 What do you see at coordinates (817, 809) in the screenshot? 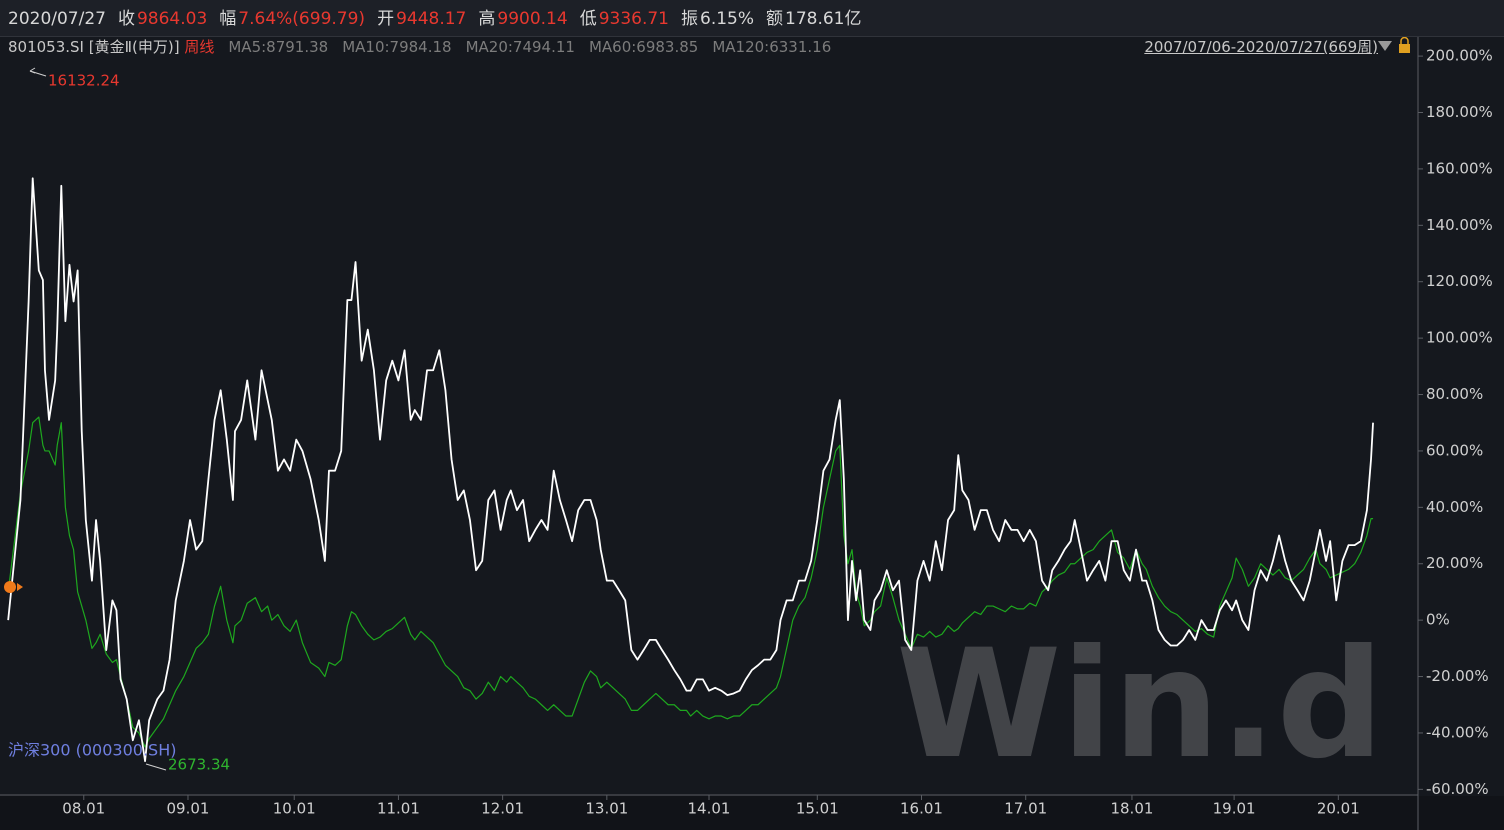
I see `x-tick-label: 15.01` at bounding box center [817, 809].